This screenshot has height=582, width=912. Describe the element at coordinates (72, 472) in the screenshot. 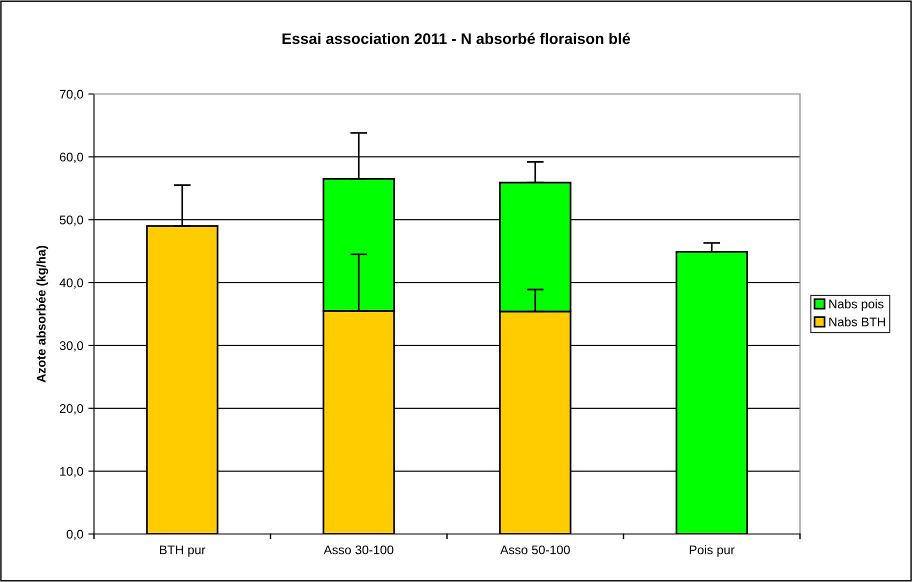

I see `y-tick-label: 10,0` at that location.